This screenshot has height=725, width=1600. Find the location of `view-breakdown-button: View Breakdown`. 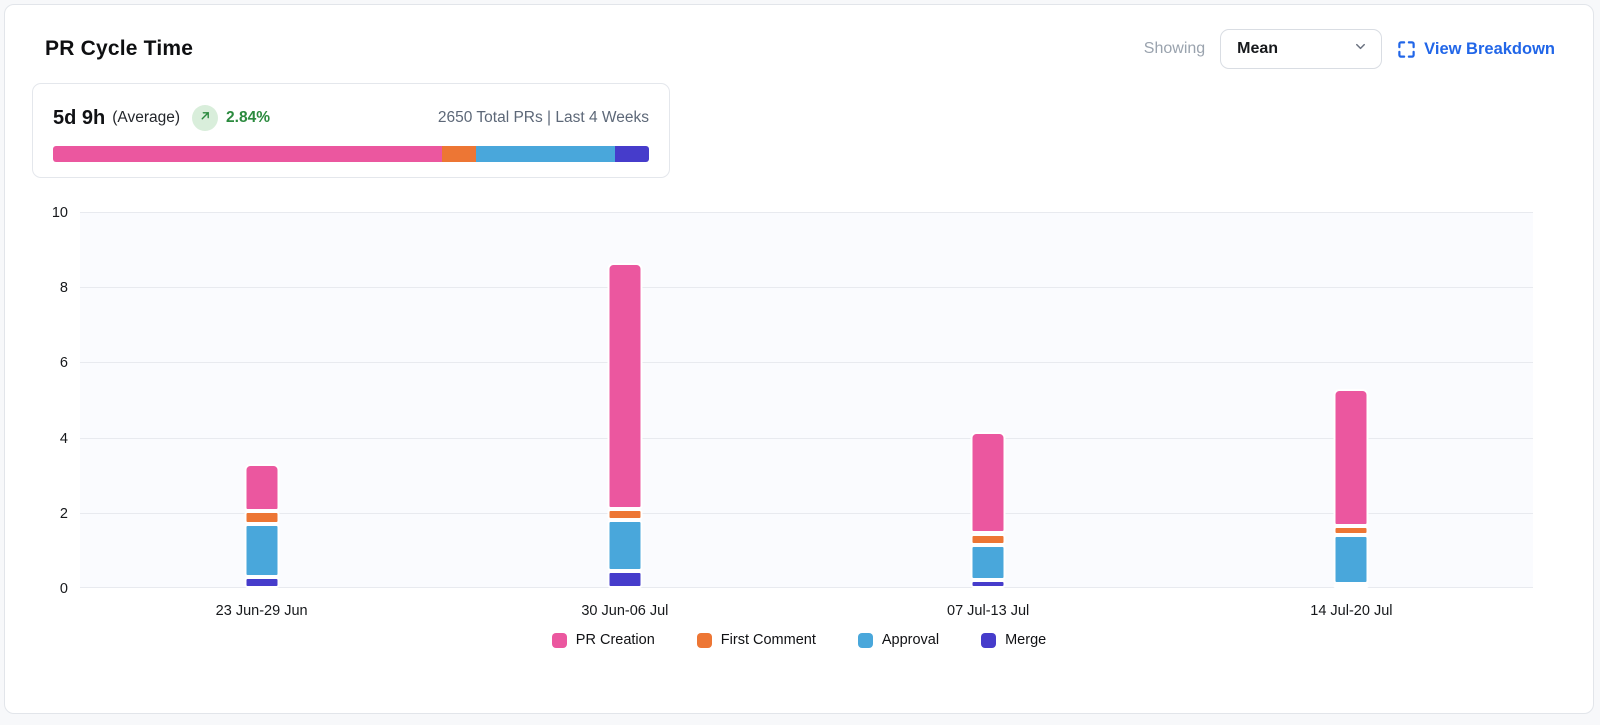

view-breakdown-button: View Breakdown is located at coordinates (1476, 49).